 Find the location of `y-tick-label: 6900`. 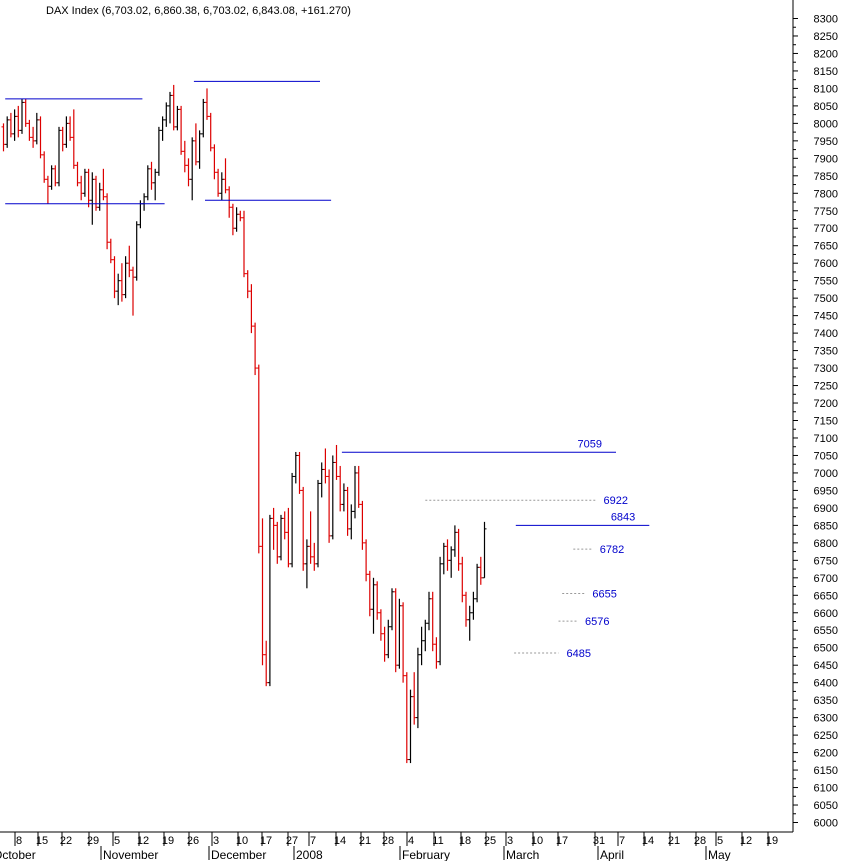

y-tick-label: 6900 is located at coordinates (826, 509).